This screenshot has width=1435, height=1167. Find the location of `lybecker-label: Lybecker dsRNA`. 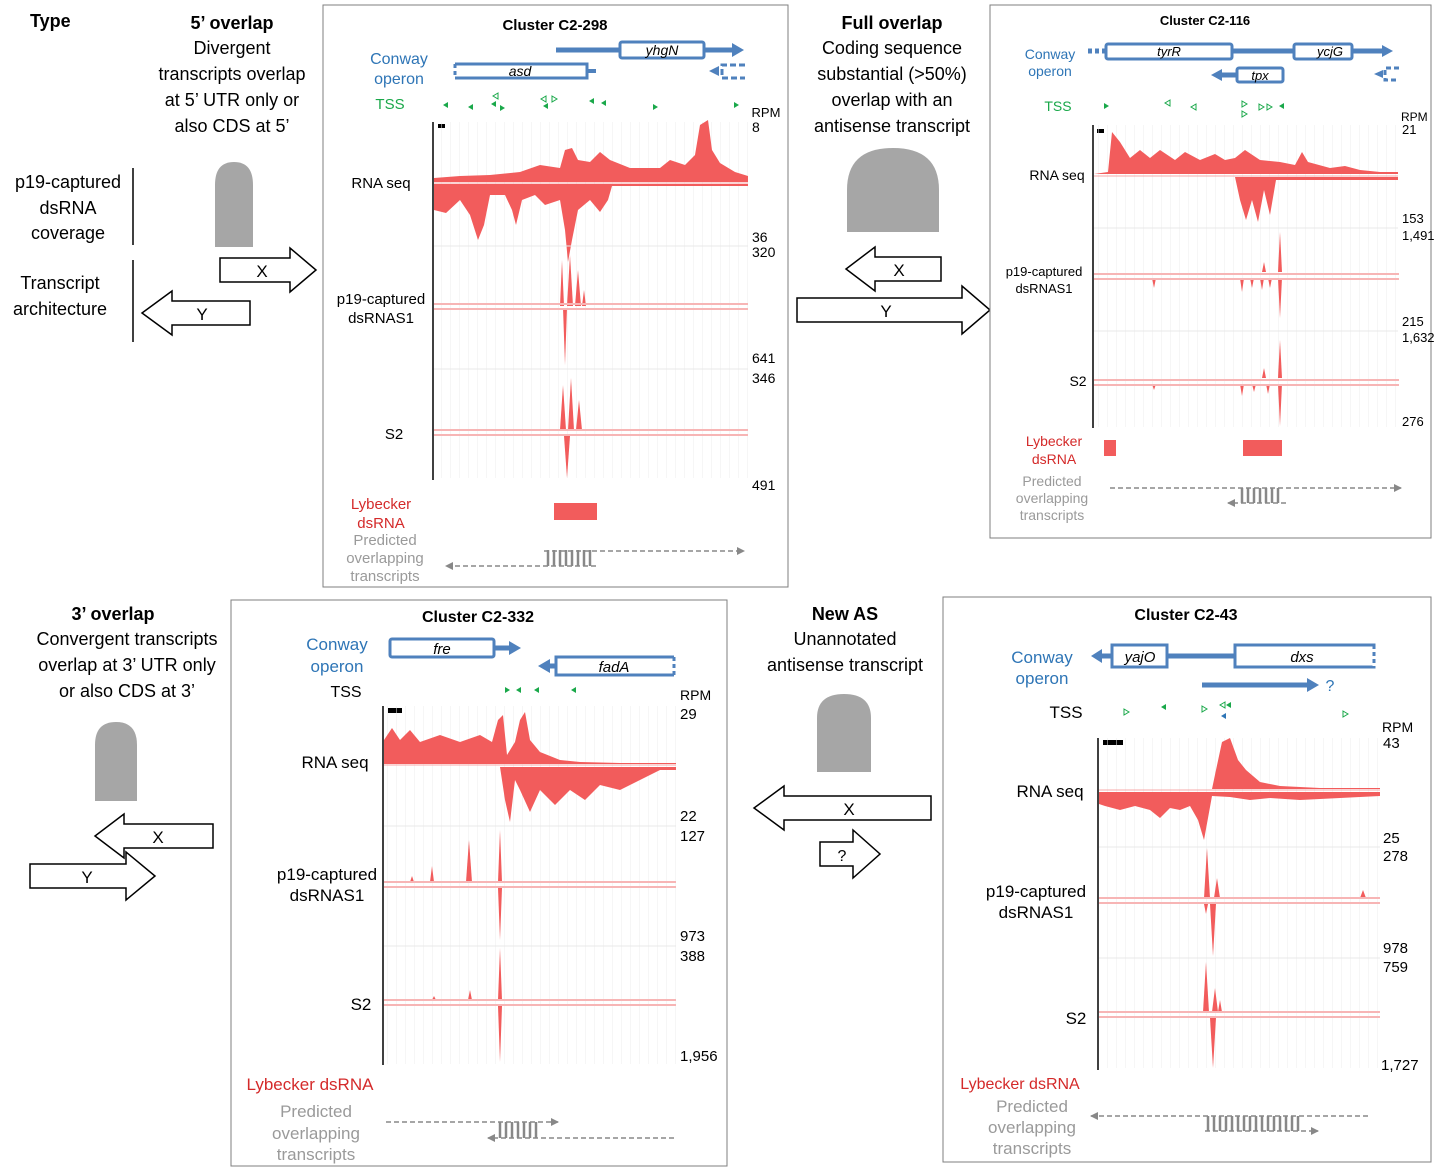

lybecker-label: Lybecker dsRNA is located at coordinates (1020, 1084).